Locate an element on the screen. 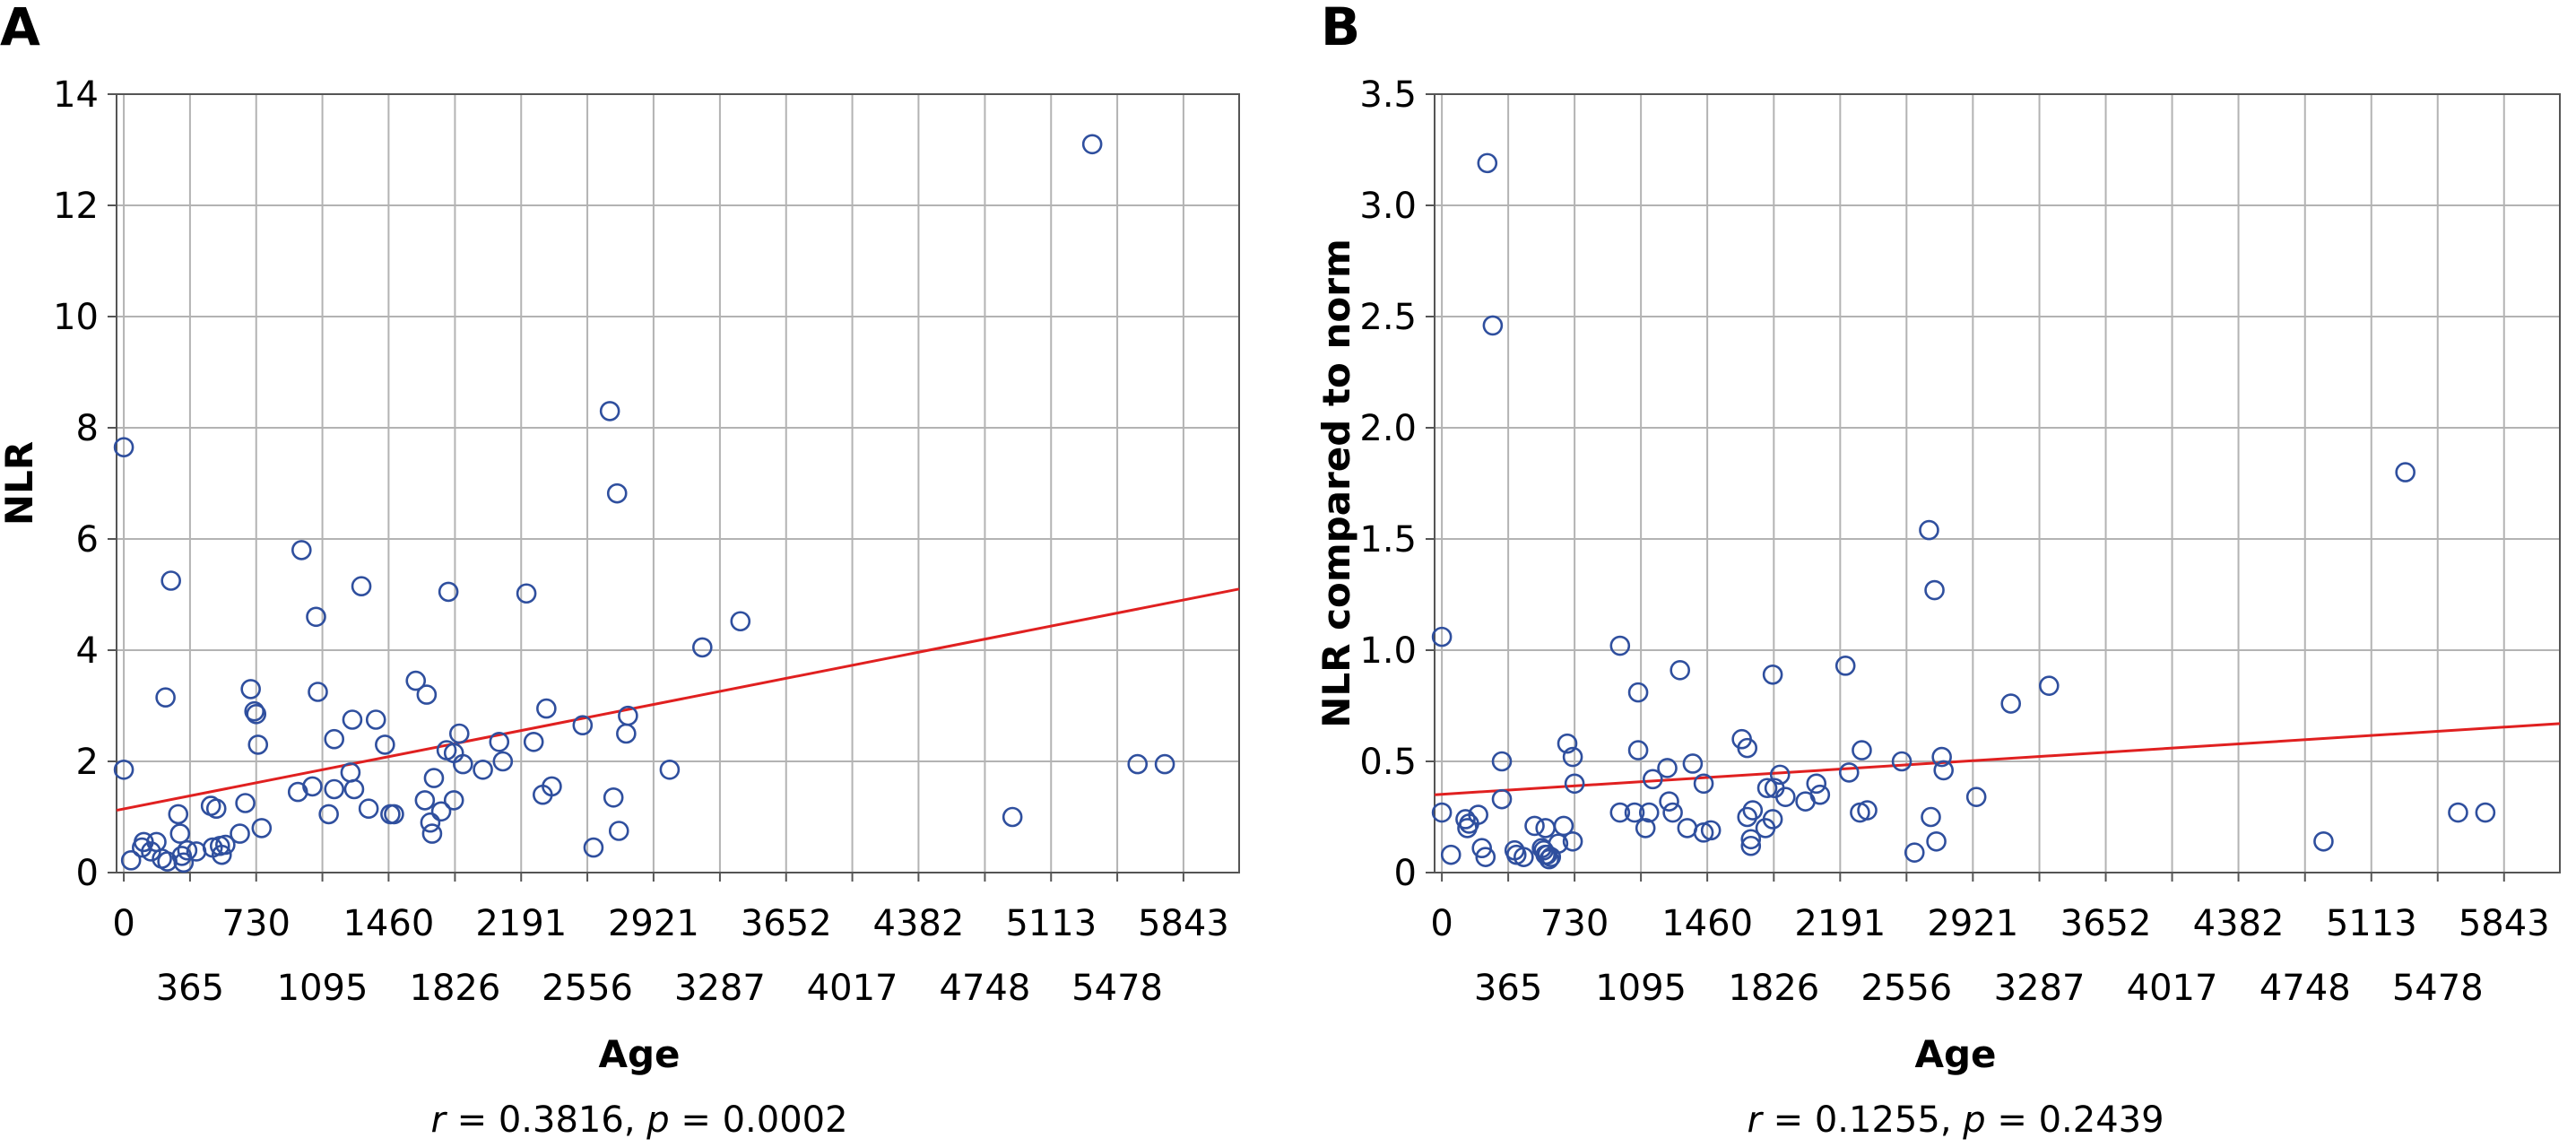 The width and height of the screenshot is (2576, 1147). panel-b-x-axis-title: Age is located at coordinates (1955, 1054).